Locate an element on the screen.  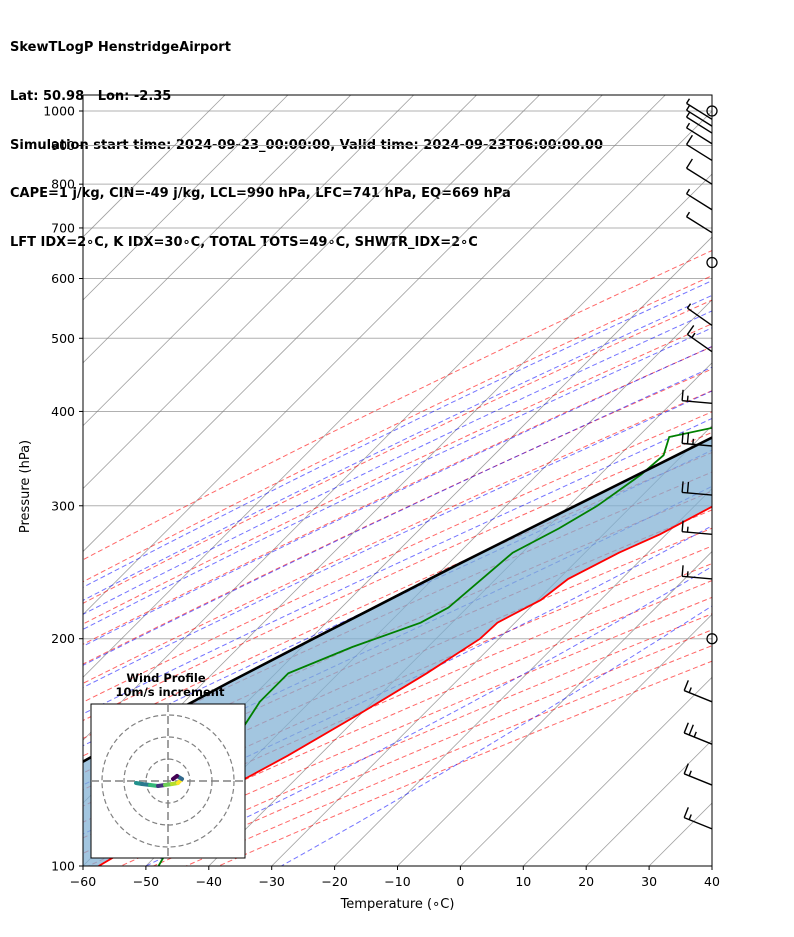
hodograph-trace-segment is located at coordinates (175, 777).